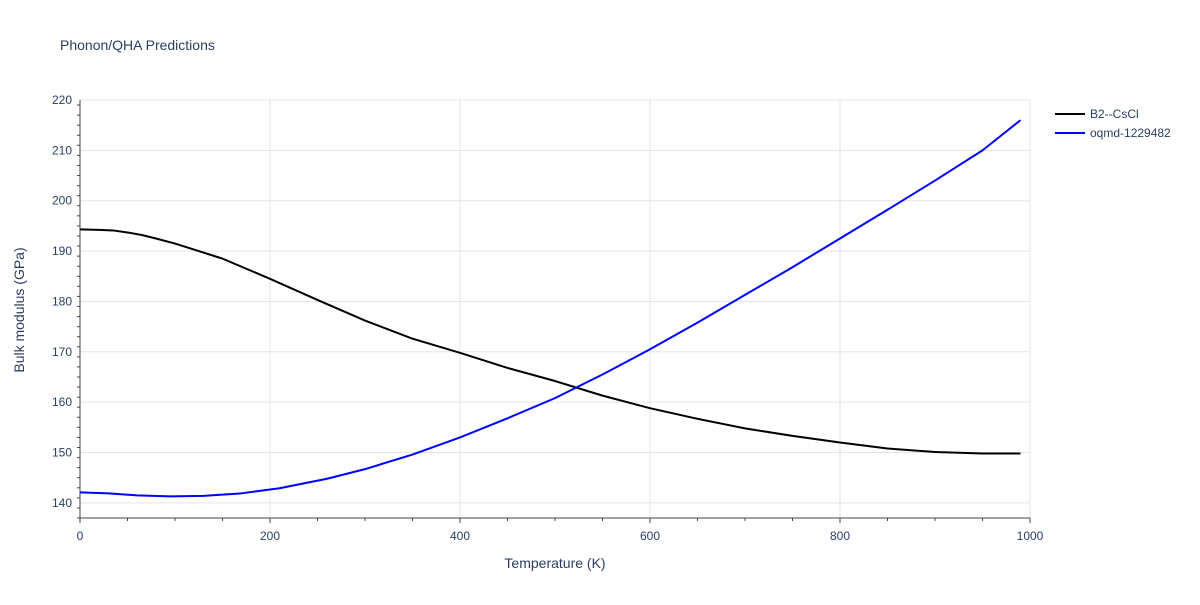  What do you see at coordinates (554, 563) in the screenshot?
I see `x-axis-label: Temperature (K)` at bounding box center [554, 563].